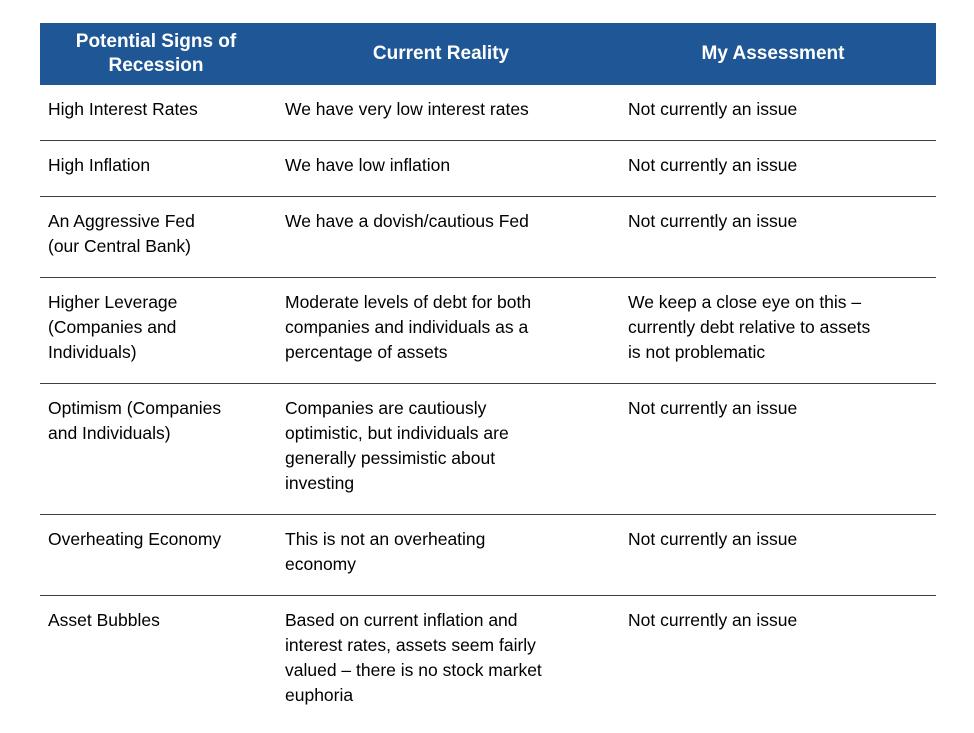  Describe the element at coordinates (368, 165) in the screenshot. I see `cell-reality: We have low inflation` at that location.